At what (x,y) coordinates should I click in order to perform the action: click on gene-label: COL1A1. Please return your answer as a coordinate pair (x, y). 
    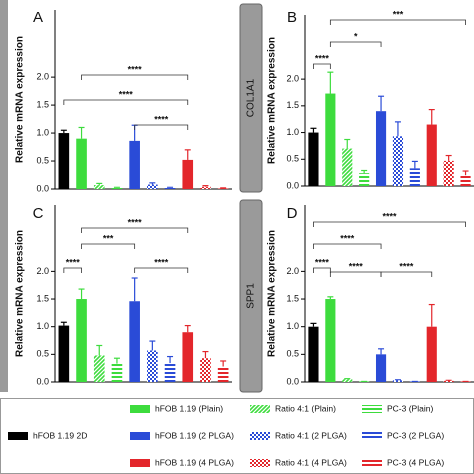
    Looking at the image, I should click on (251, 97).